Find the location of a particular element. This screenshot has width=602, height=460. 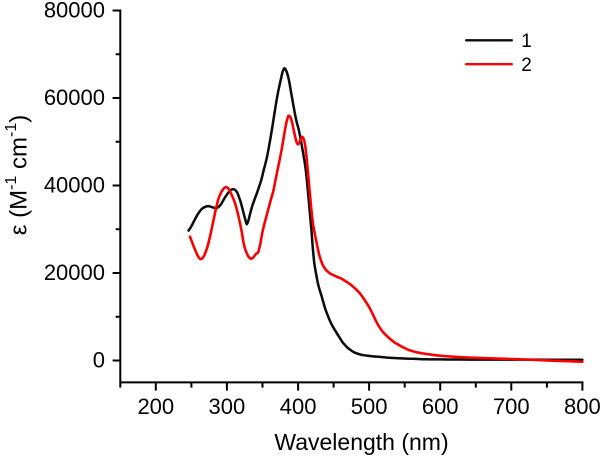

svg-text: 20000 is located at coordinates (74, 272).